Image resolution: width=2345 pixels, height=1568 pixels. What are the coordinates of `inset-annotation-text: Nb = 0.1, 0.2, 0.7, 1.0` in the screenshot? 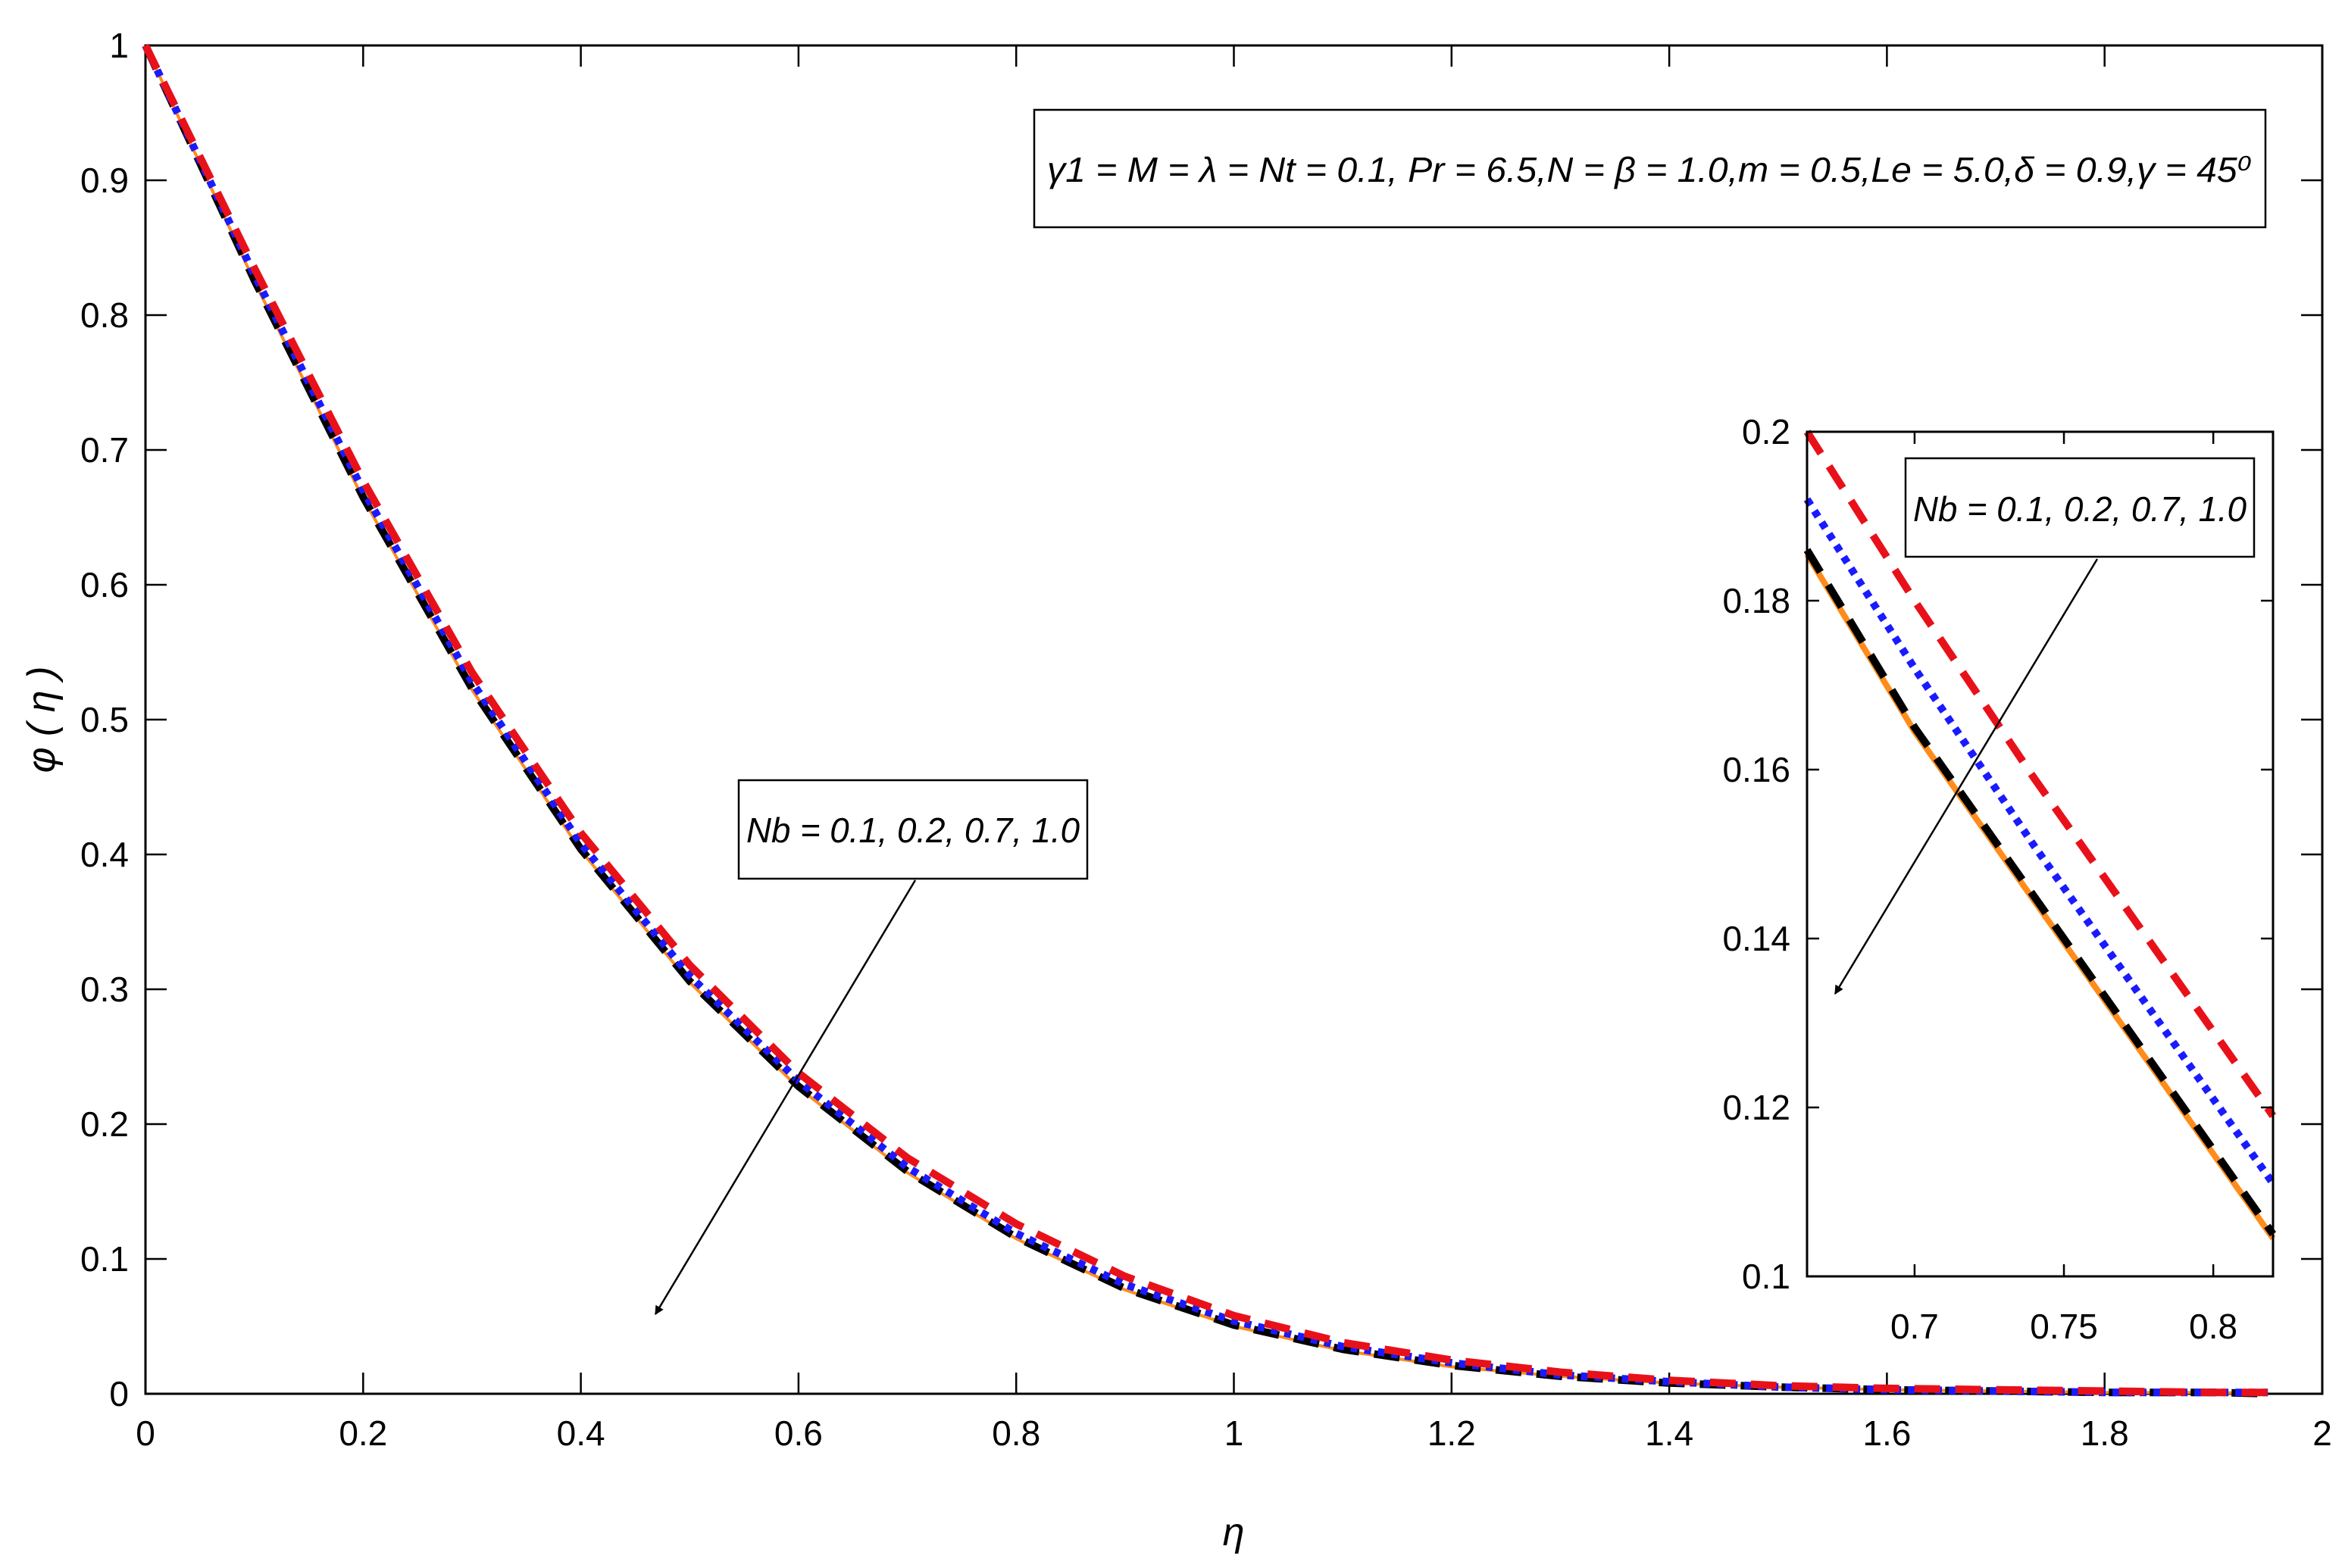 It's located at (2080, 509).